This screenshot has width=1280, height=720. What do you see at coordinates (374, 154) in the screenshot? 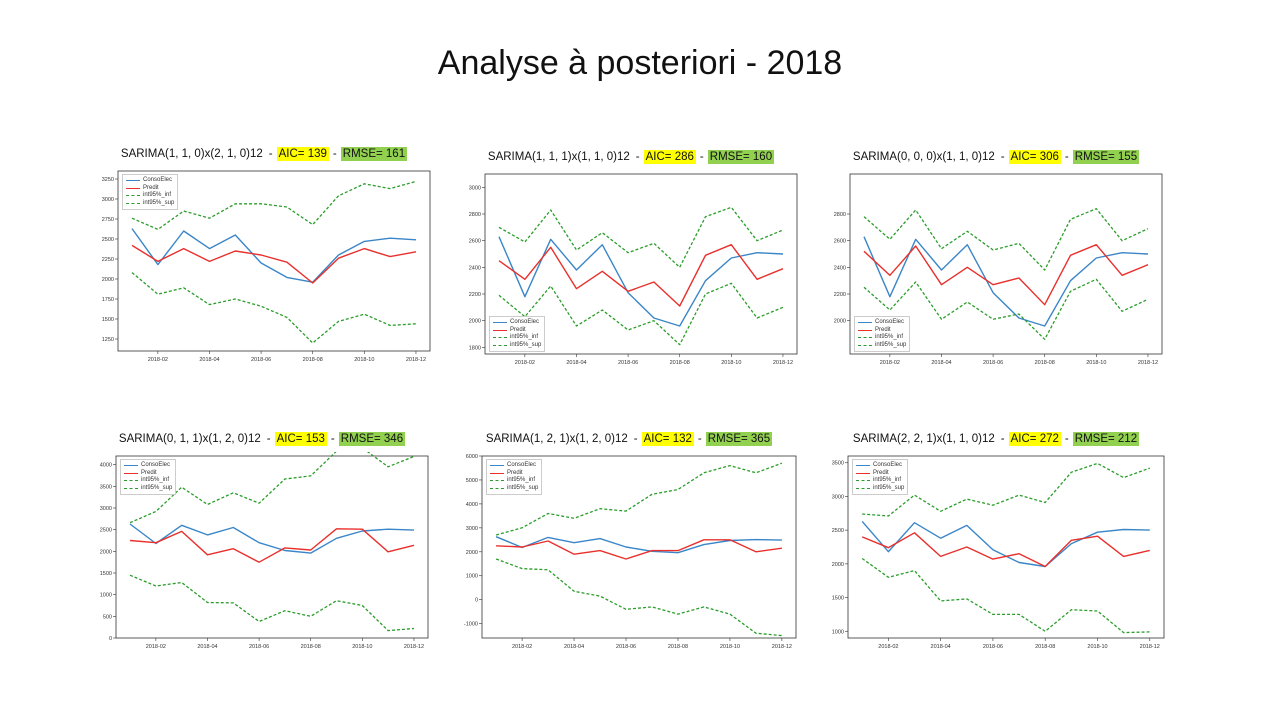
I see `rmse-badge: RMSE= 161` at bounding box center [374, 154].